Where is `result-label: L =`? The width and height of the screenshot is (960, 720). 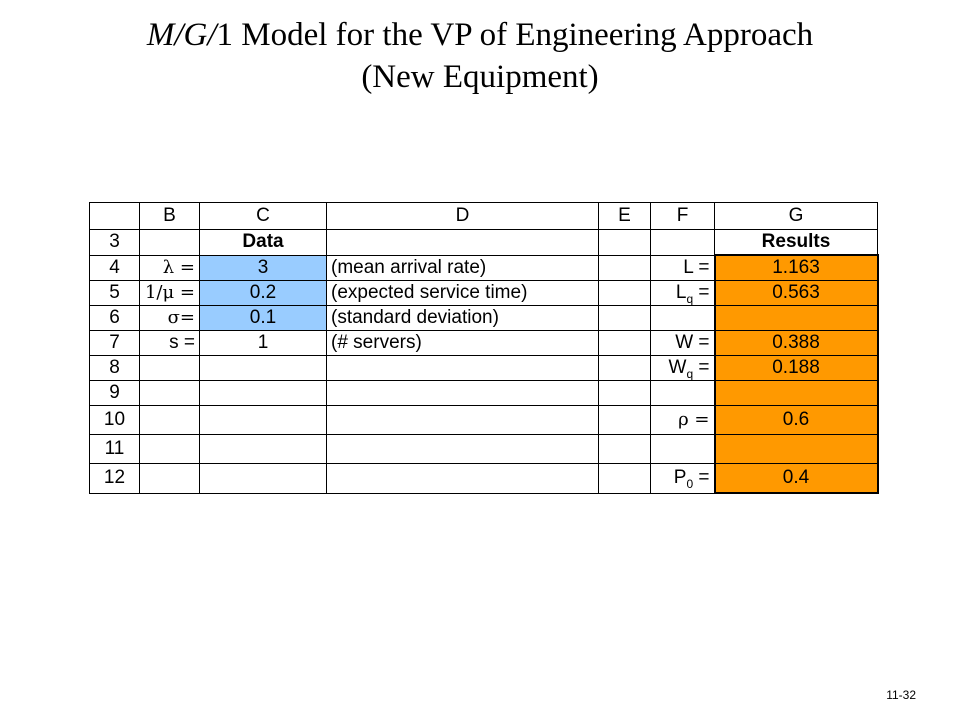 result-label: L = is located at coordinates (682, 267).